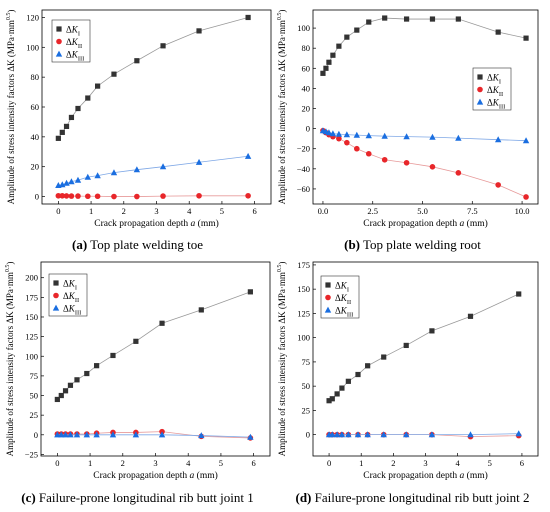 This screenshot has height=512, width=550. I want to click on y-tick-label: 80, so click(306, 48).